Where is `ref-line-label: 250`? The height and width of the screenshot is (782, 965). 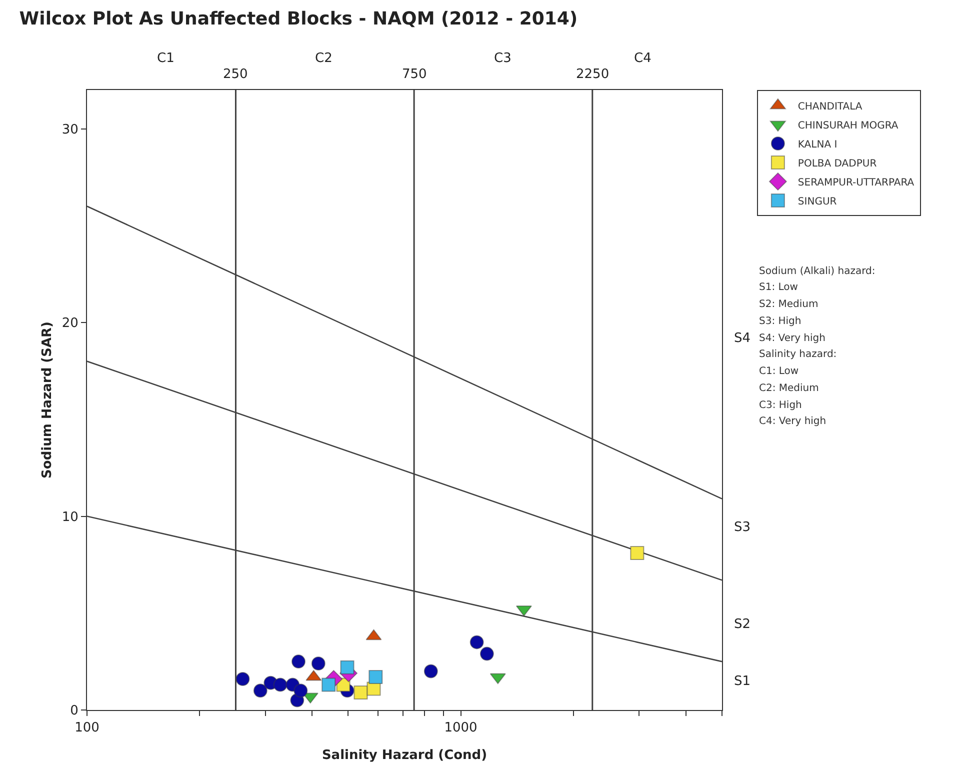
ref-line-label: 250 is located at coordinates (235, 74).